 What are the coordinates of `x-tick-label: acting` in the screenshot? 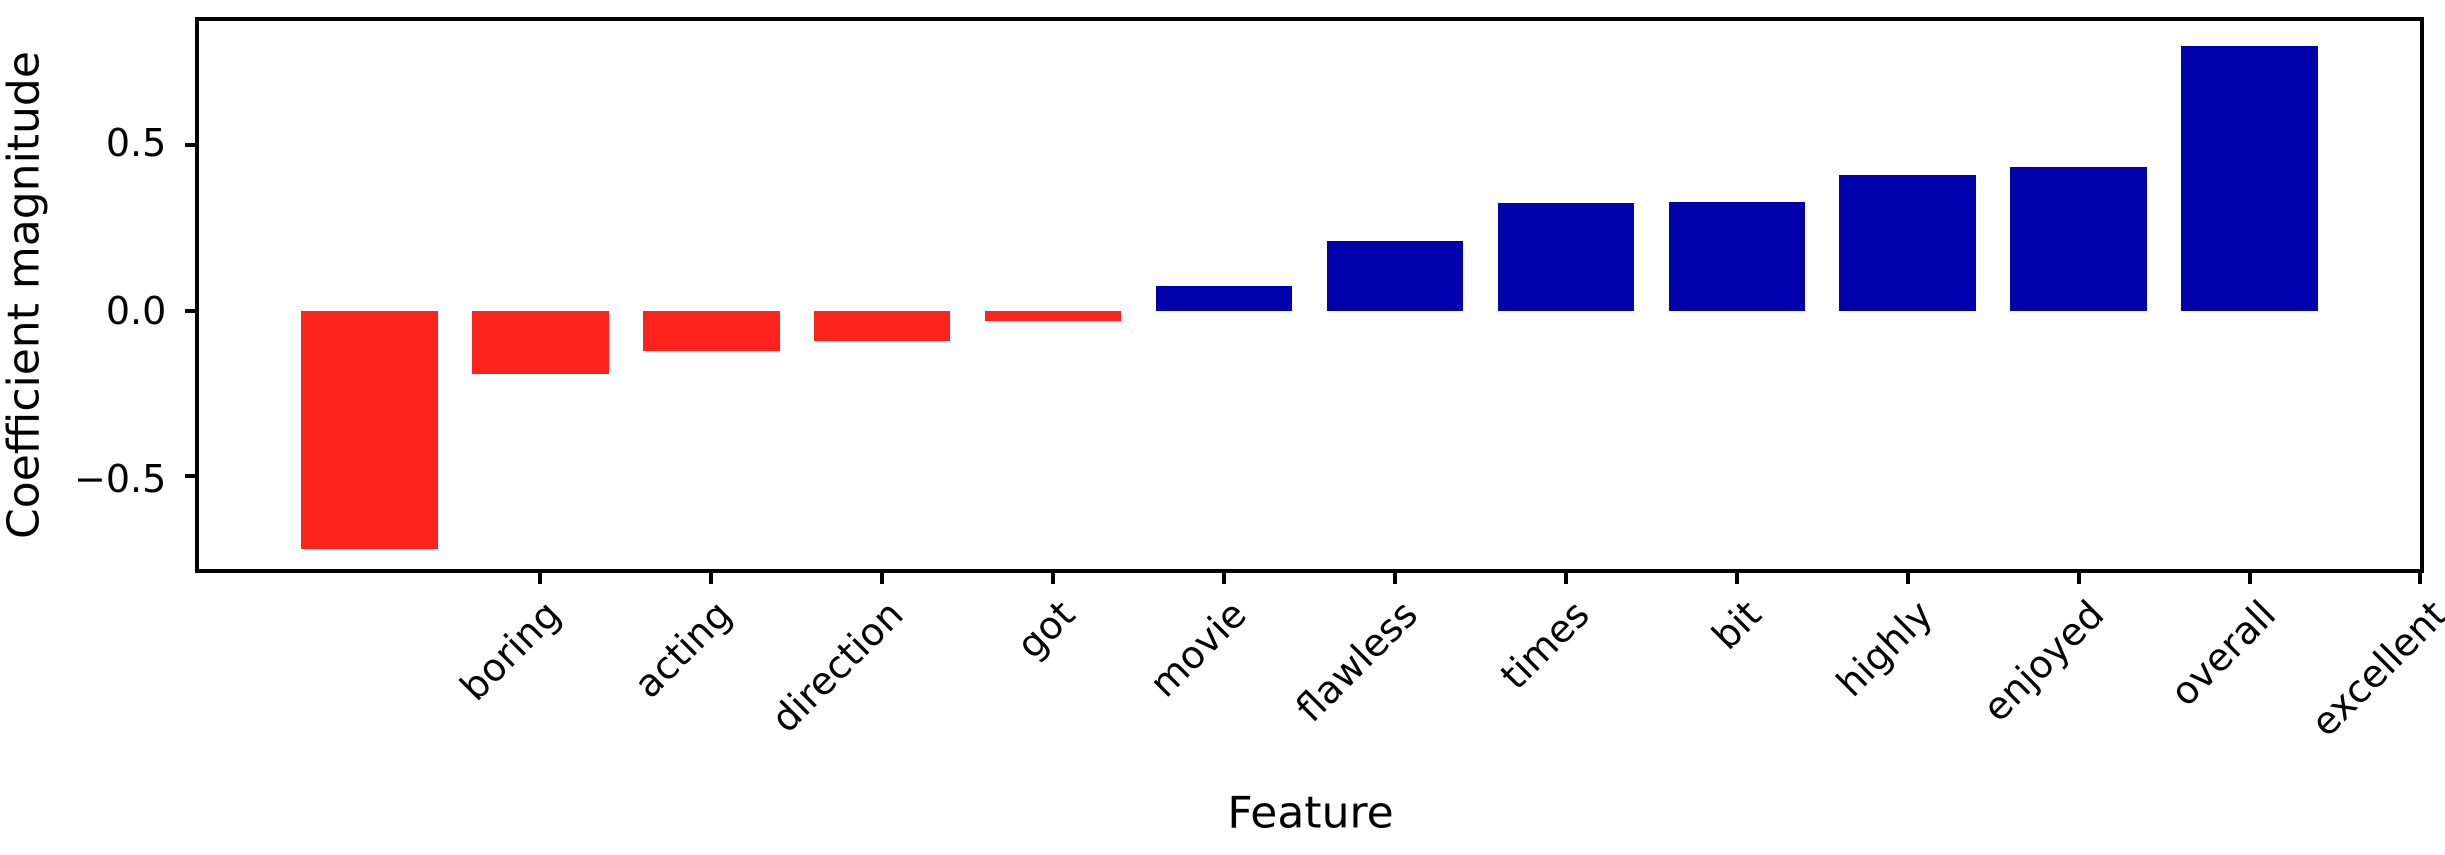 It's located at (683, 649).